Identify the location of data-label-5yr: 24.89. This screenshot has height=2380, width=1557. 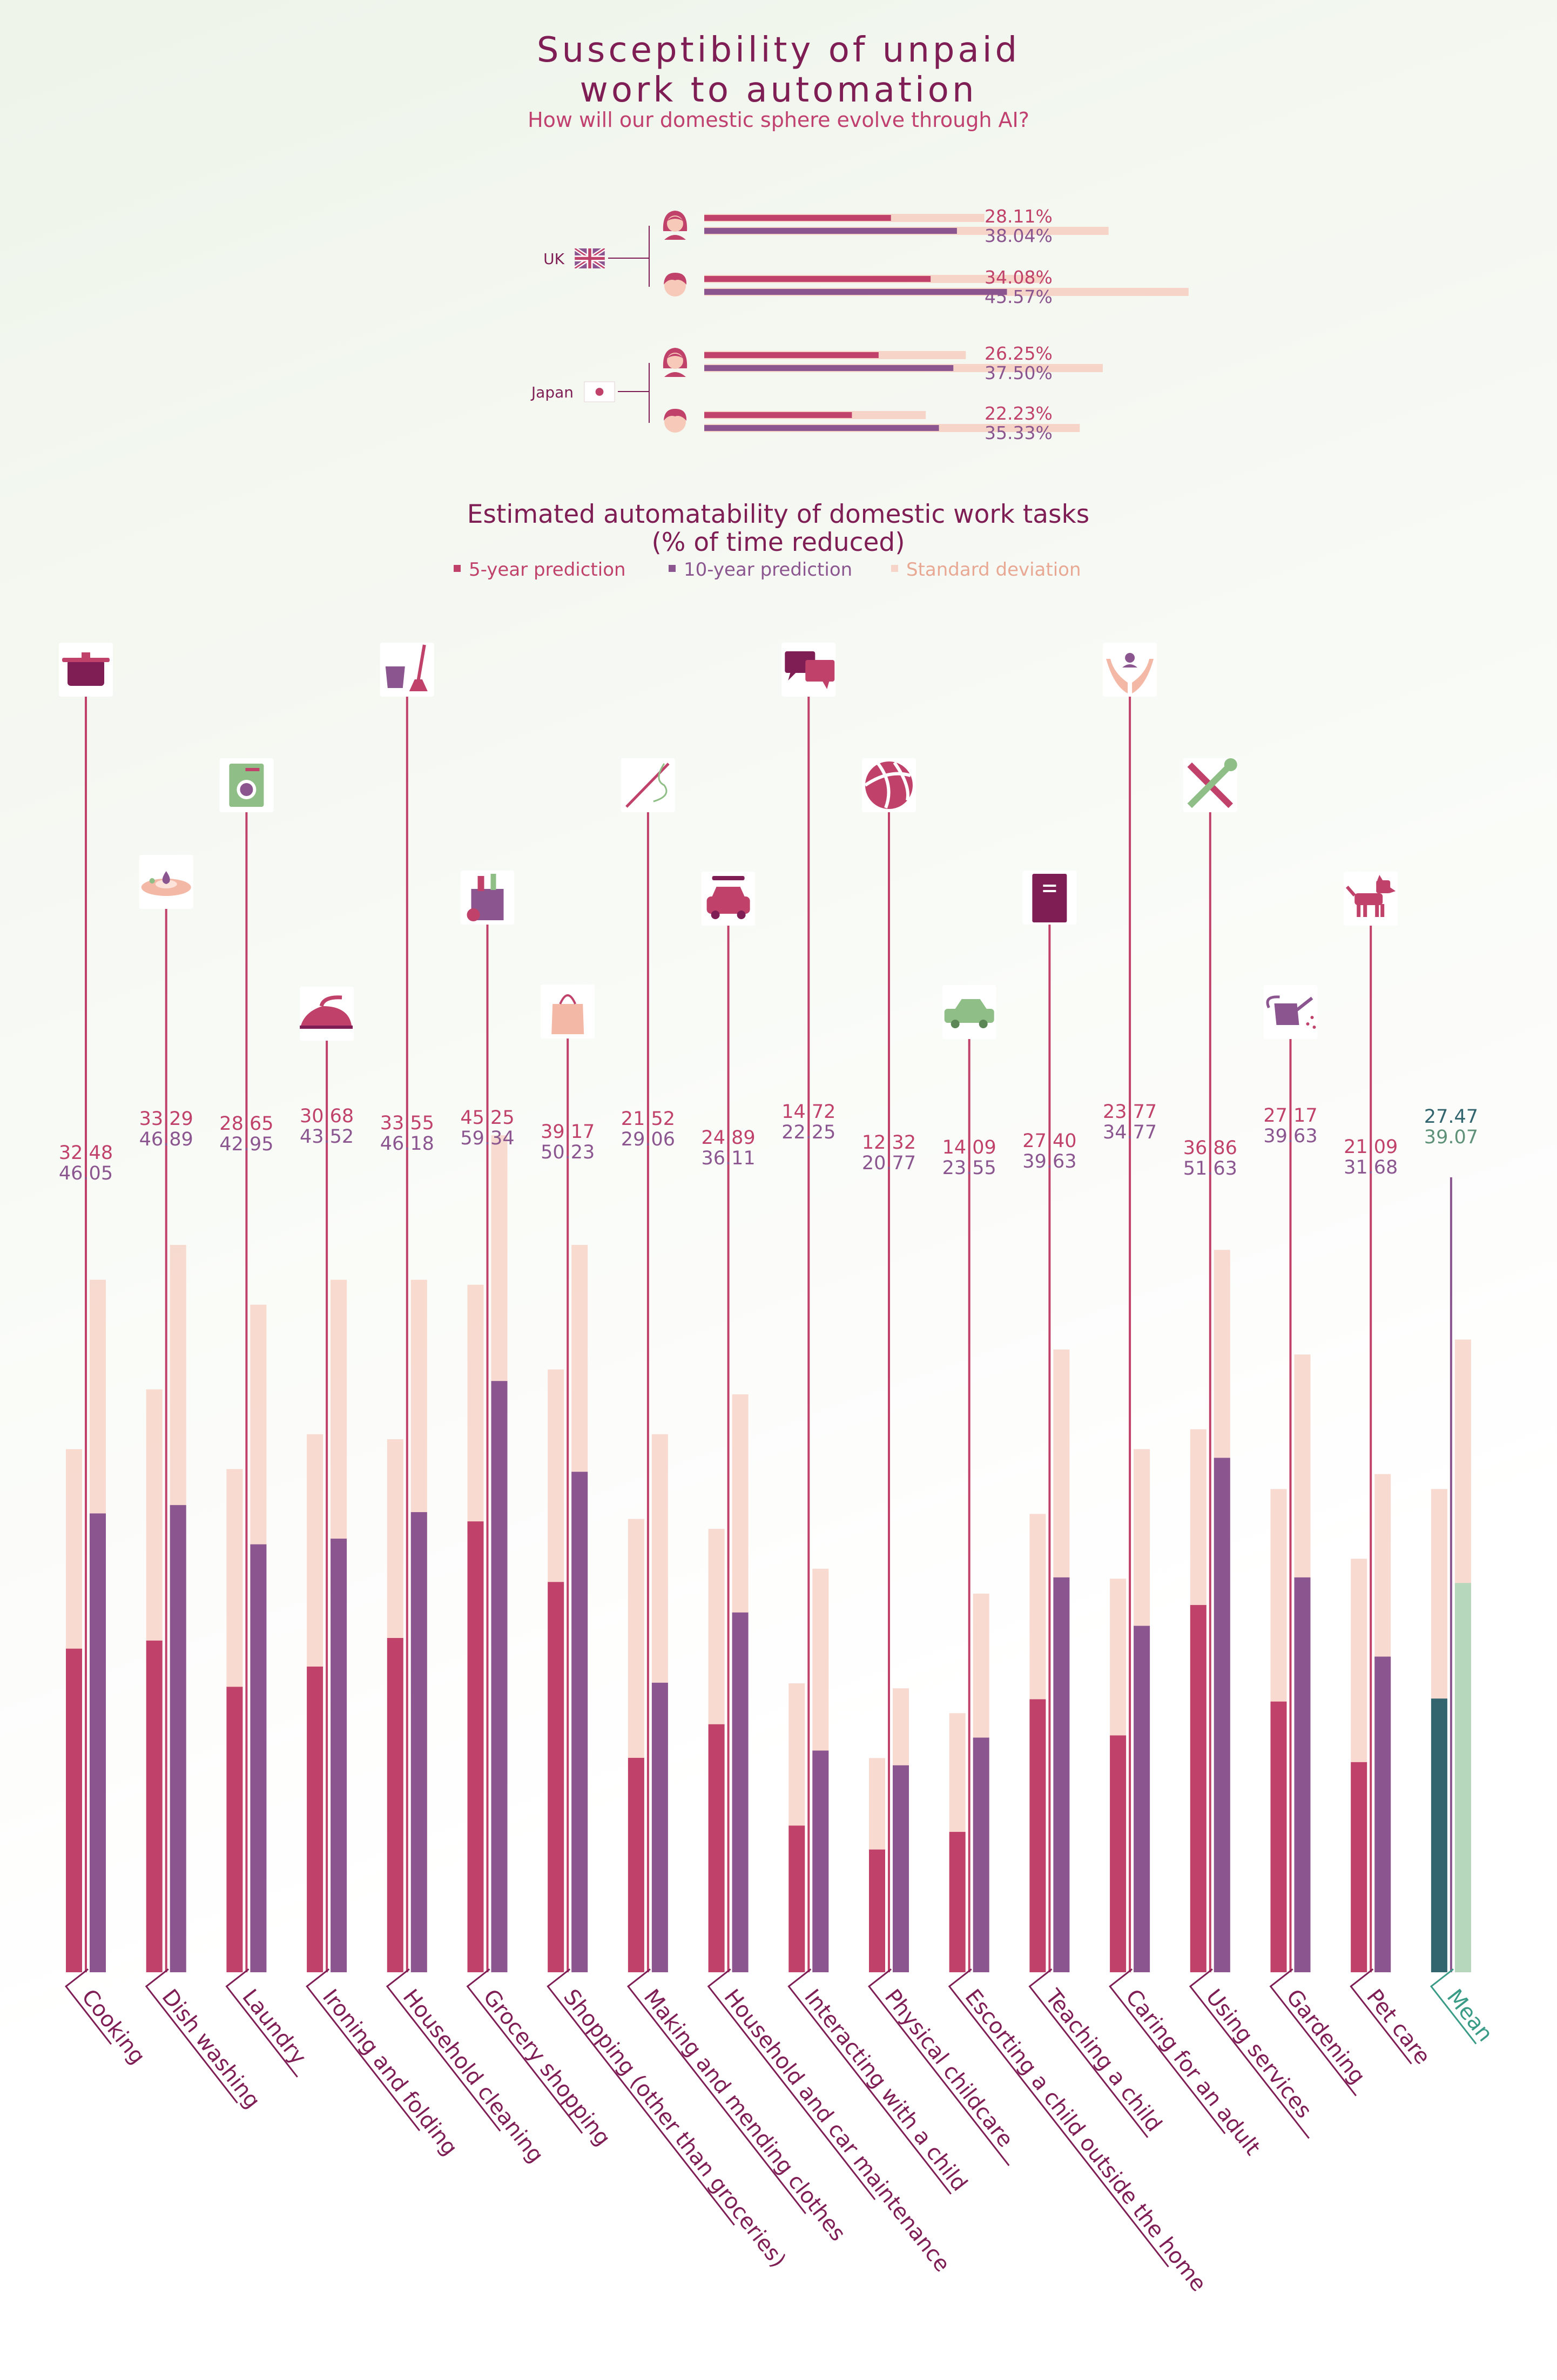
(728, 1138).